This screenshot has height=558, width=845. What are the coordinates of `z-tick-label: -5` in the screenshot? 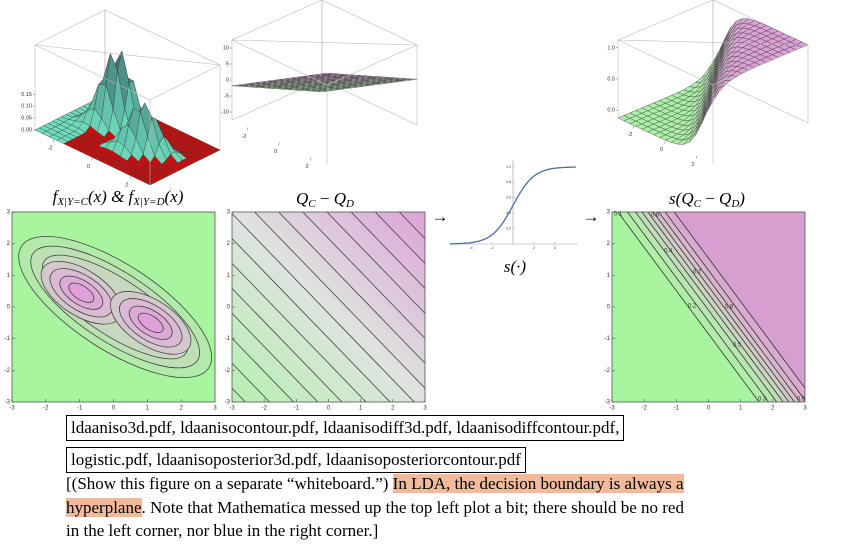 It's located at (226, 96).